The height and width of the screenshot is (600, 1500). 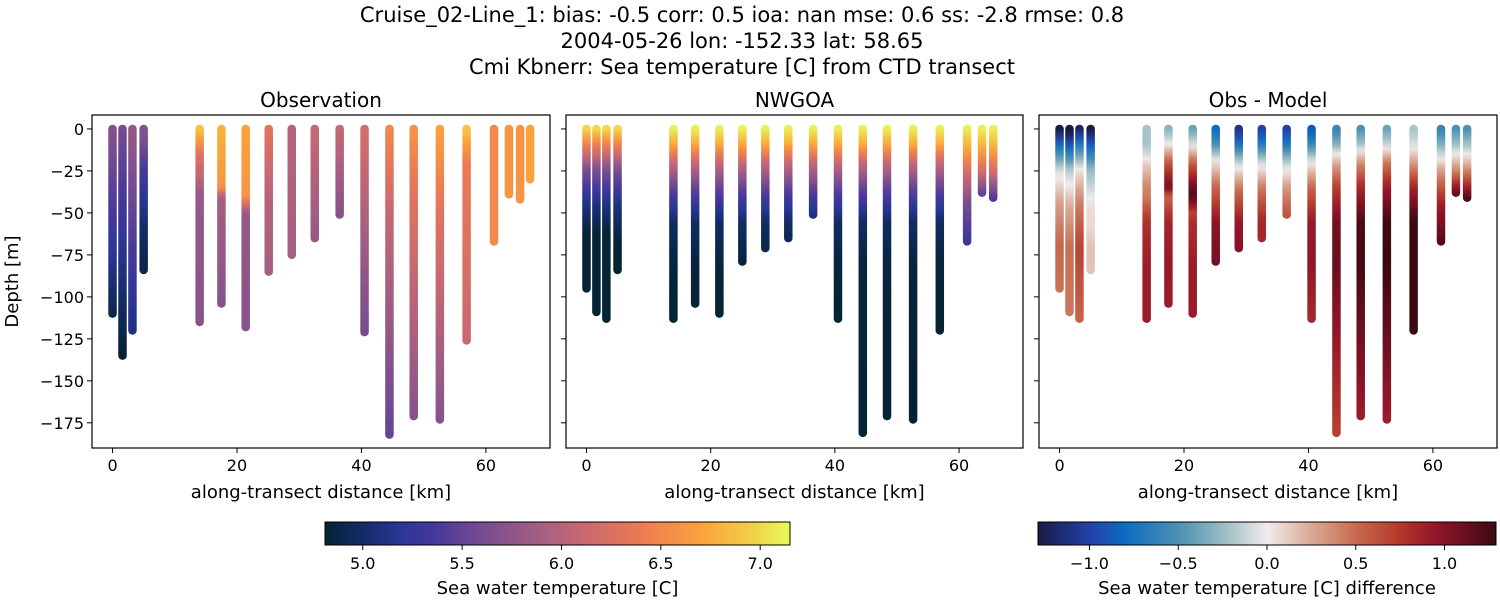 I want to click on y-tick-label: −50, so click(x=67, y=213).